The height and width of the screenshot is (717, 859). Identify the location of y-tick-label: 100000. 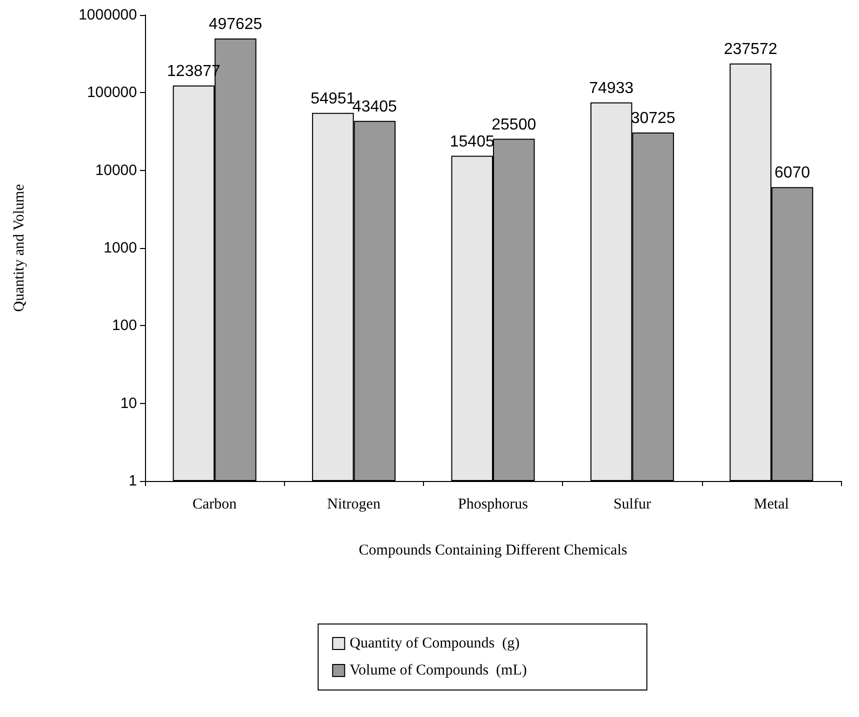
(111, 93).